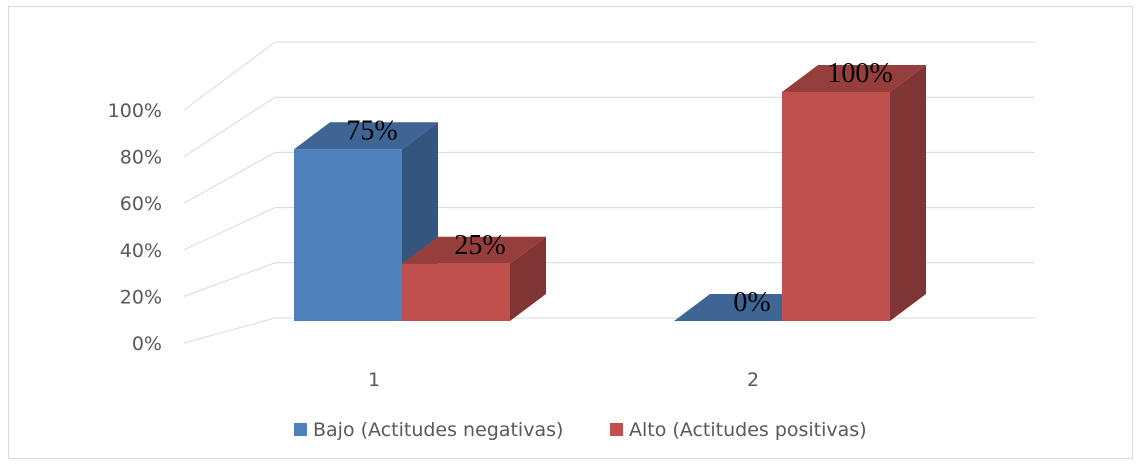  What do you see at coordinates (753, 380) in the screenshot?
I see `x-category-label: 2` at bounding box center [753, 380].